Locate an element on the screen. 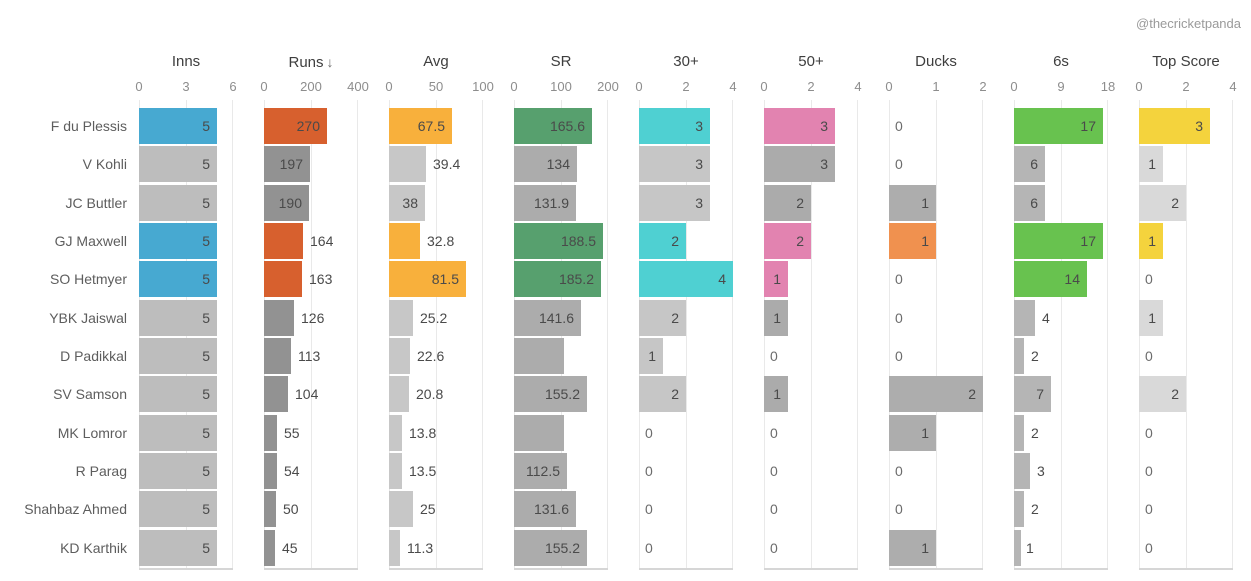  column-title-text: Inns is located at coordinates (186, 61).